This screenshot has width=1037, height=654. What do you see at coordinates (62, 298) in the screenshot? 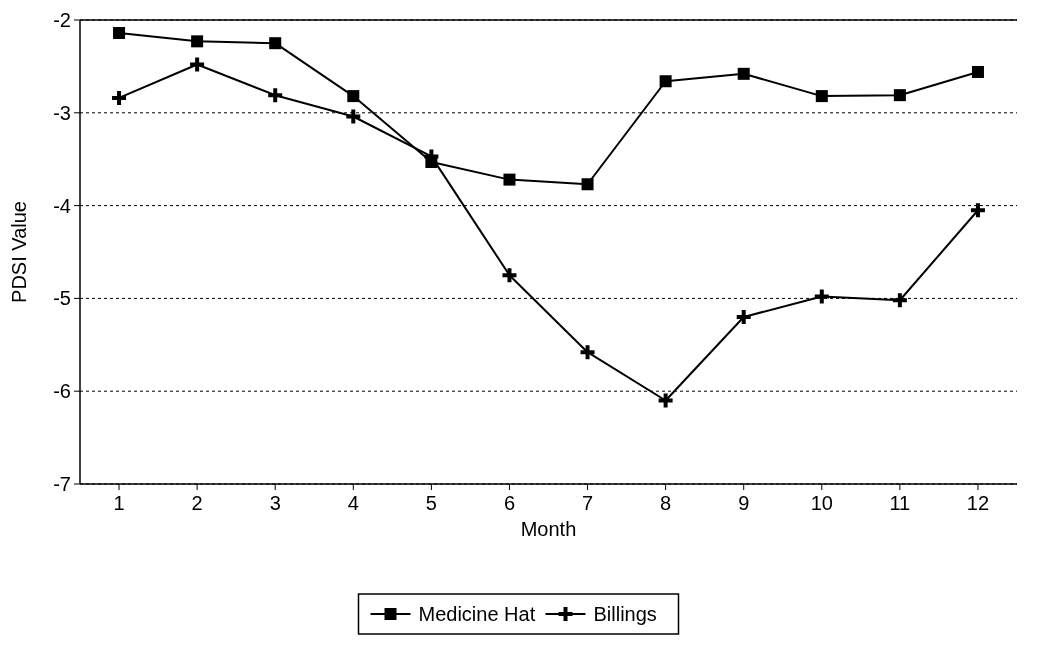
I see `y-tick-label: -5` at bounding box center [62, 298].